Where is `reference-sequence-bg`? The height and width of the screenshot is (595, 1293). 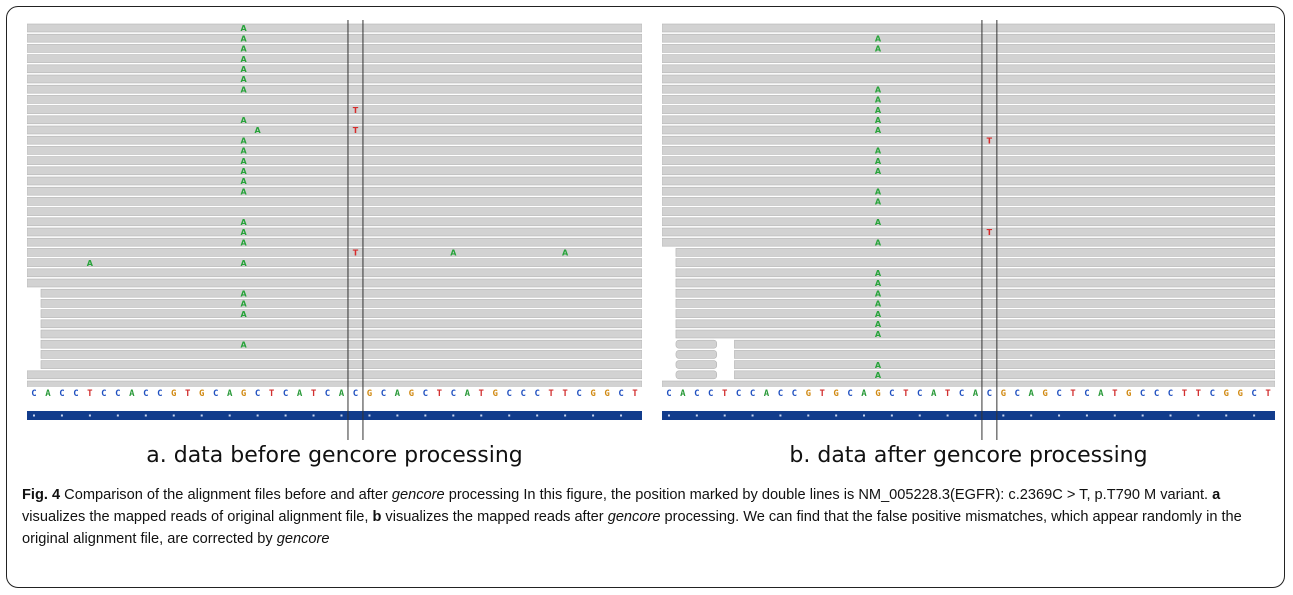 reference-sequence-bg is located at coordinates (968, 393).